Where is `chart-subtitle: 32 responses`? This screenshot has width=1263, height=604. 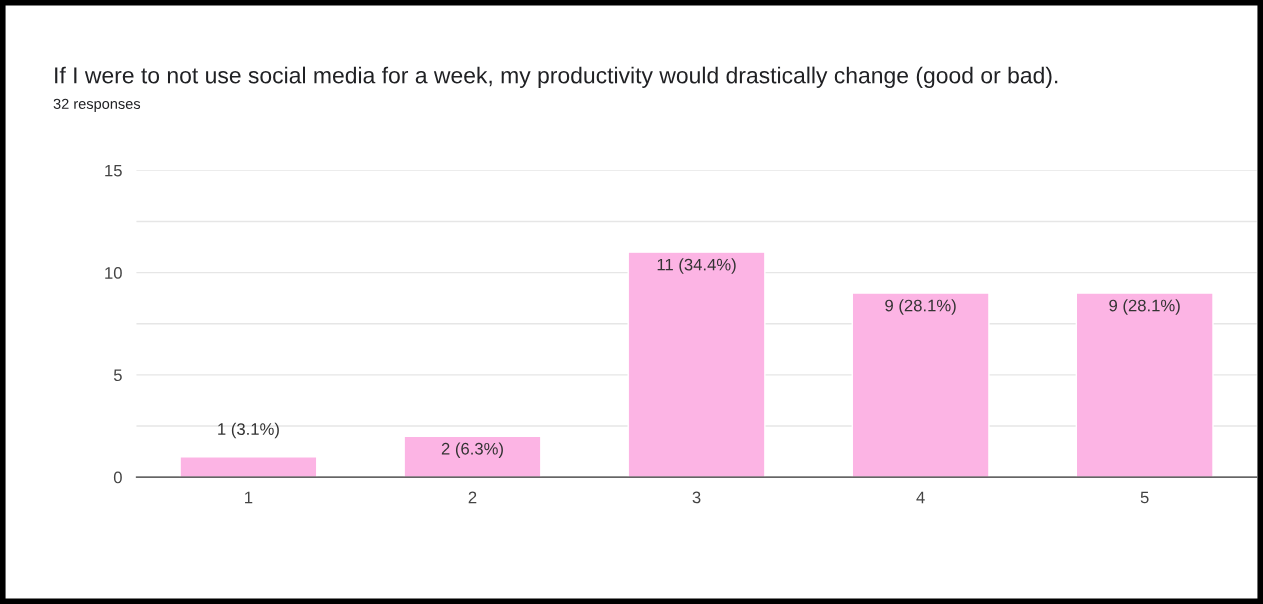 chart-subtitle: 32 responses is located at coordinates (97, 105).